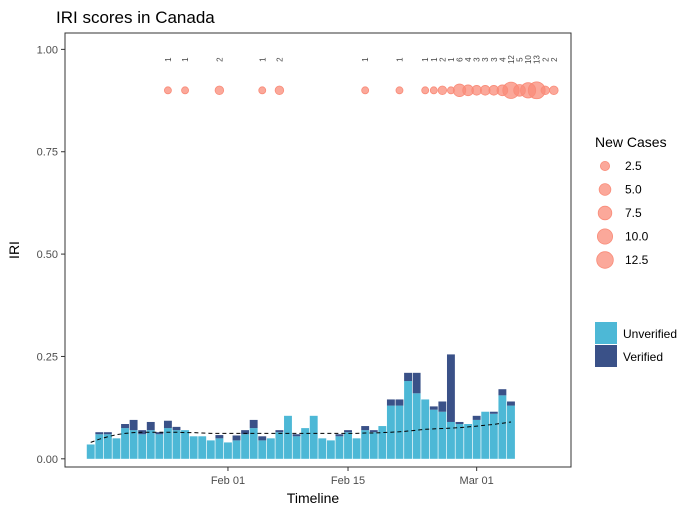 This screenshot has height=518, width=695. Describe the element at coordinates (528, 59) in the screenshot. I see `new-cases-label: 10` at that location.